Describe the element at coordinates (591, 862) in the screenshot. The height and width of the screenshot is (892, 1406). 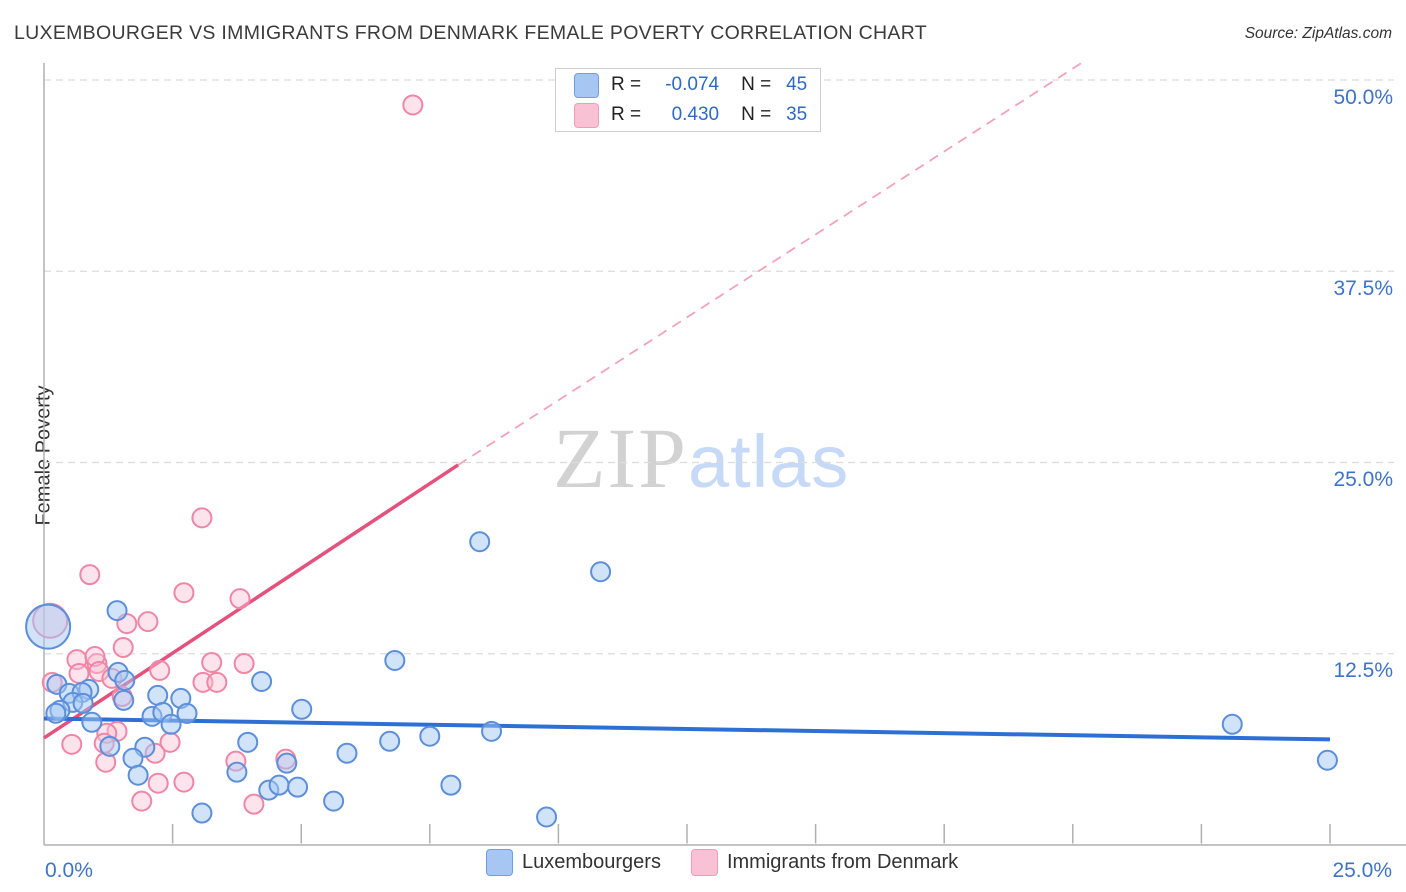
I see `legend-label: Luxembourgers` at that location.